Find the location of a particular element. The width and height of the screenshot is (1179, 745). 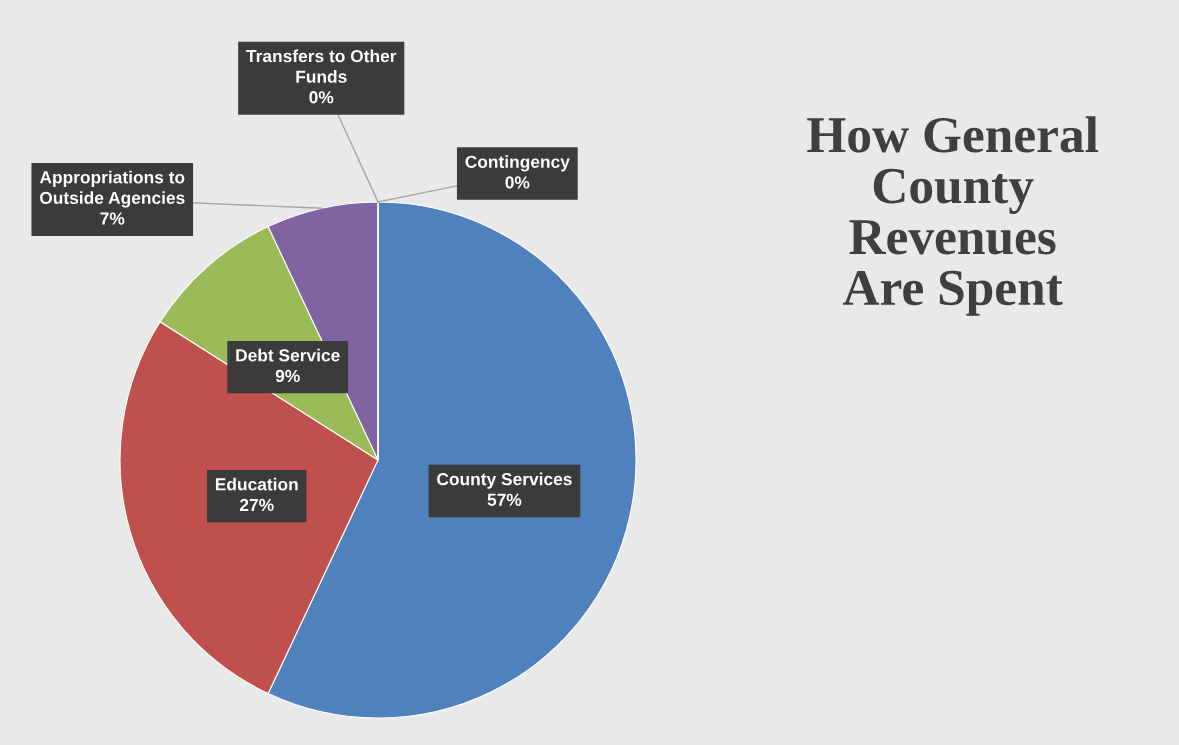

category-label: Contingency is located at coordinates (517, 163).